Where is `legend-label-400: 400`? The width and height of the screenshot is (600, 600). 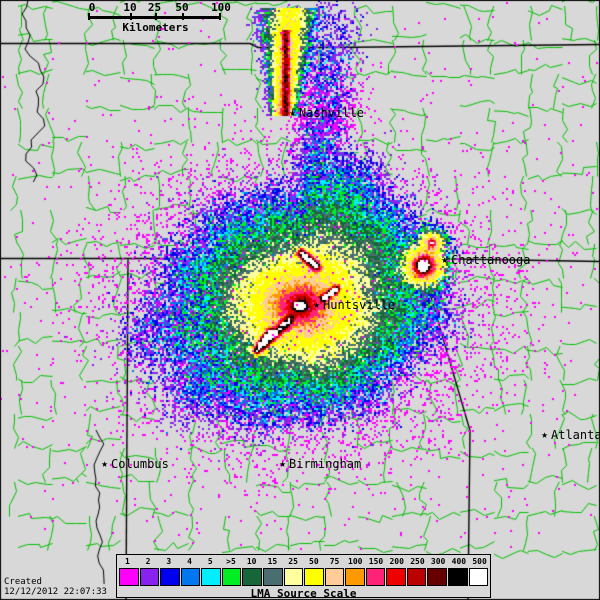
legend-label-400: 400 is located at coordinates (459, 561).